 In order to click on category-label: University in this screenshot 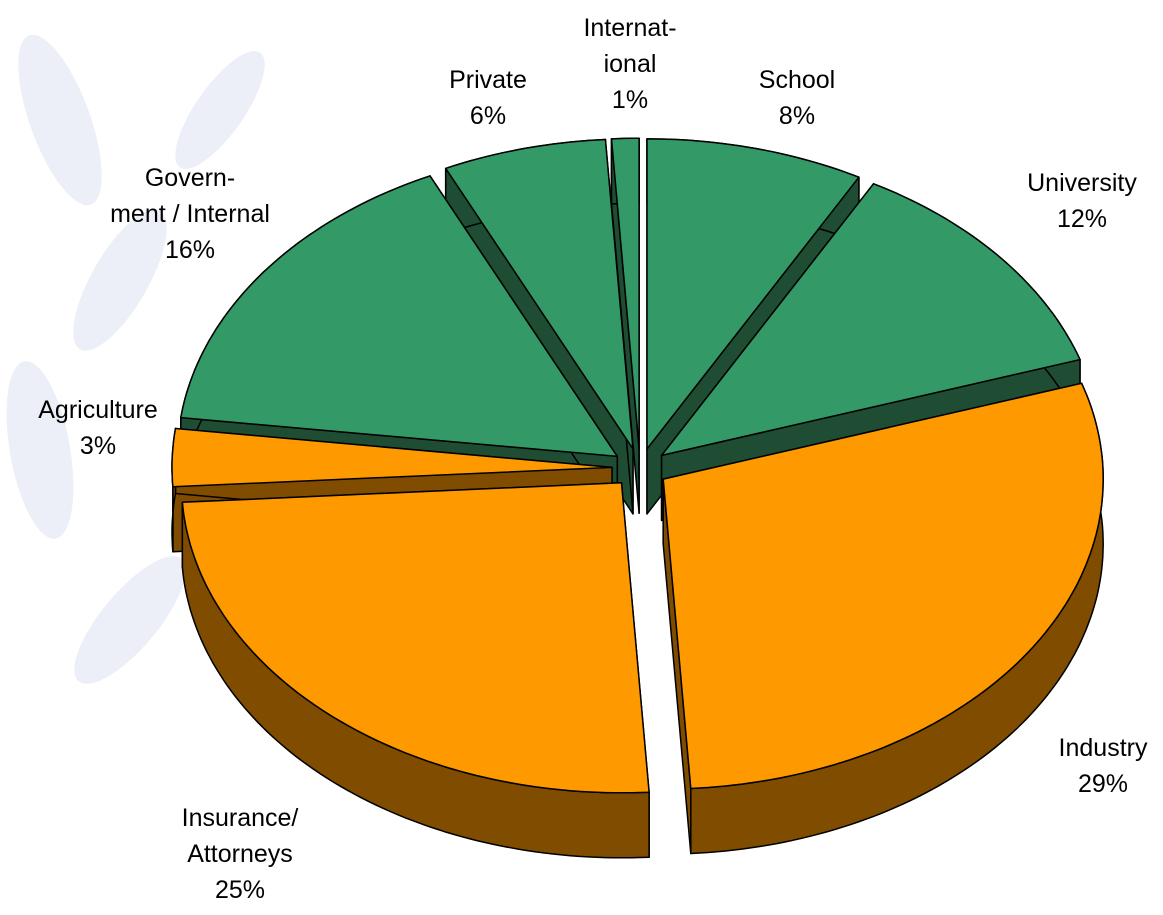, I will do `click(1082, 183)`.